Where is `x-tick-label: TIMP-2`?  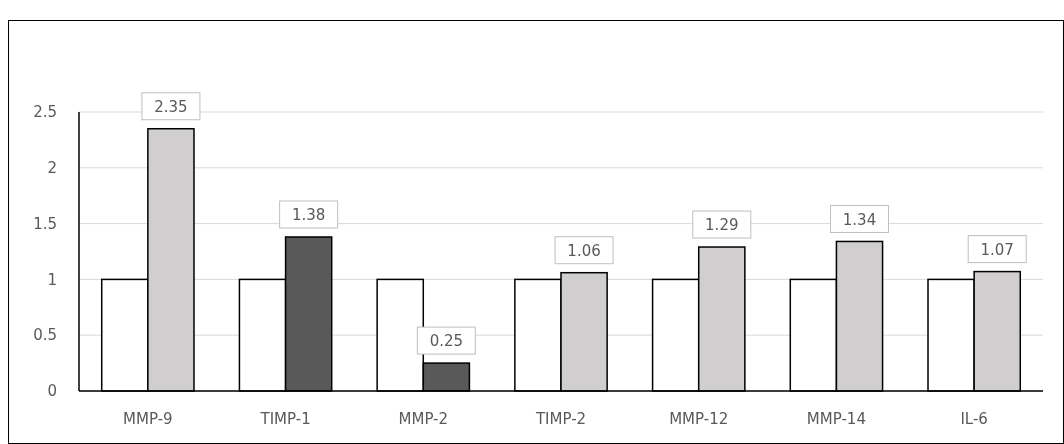
x-tick-label: TIMP-2 is located at coordinates (560, 419).